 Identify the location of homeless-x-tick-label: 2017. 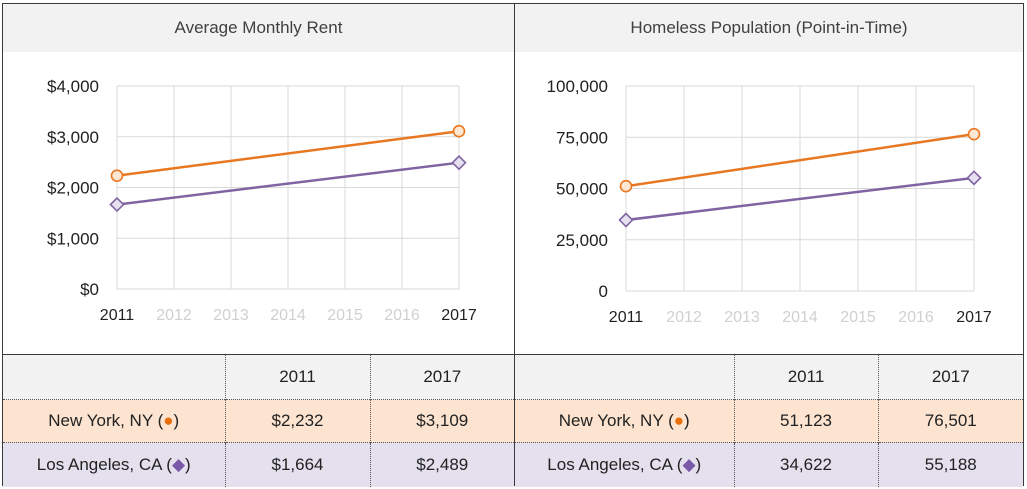
(974, 317).